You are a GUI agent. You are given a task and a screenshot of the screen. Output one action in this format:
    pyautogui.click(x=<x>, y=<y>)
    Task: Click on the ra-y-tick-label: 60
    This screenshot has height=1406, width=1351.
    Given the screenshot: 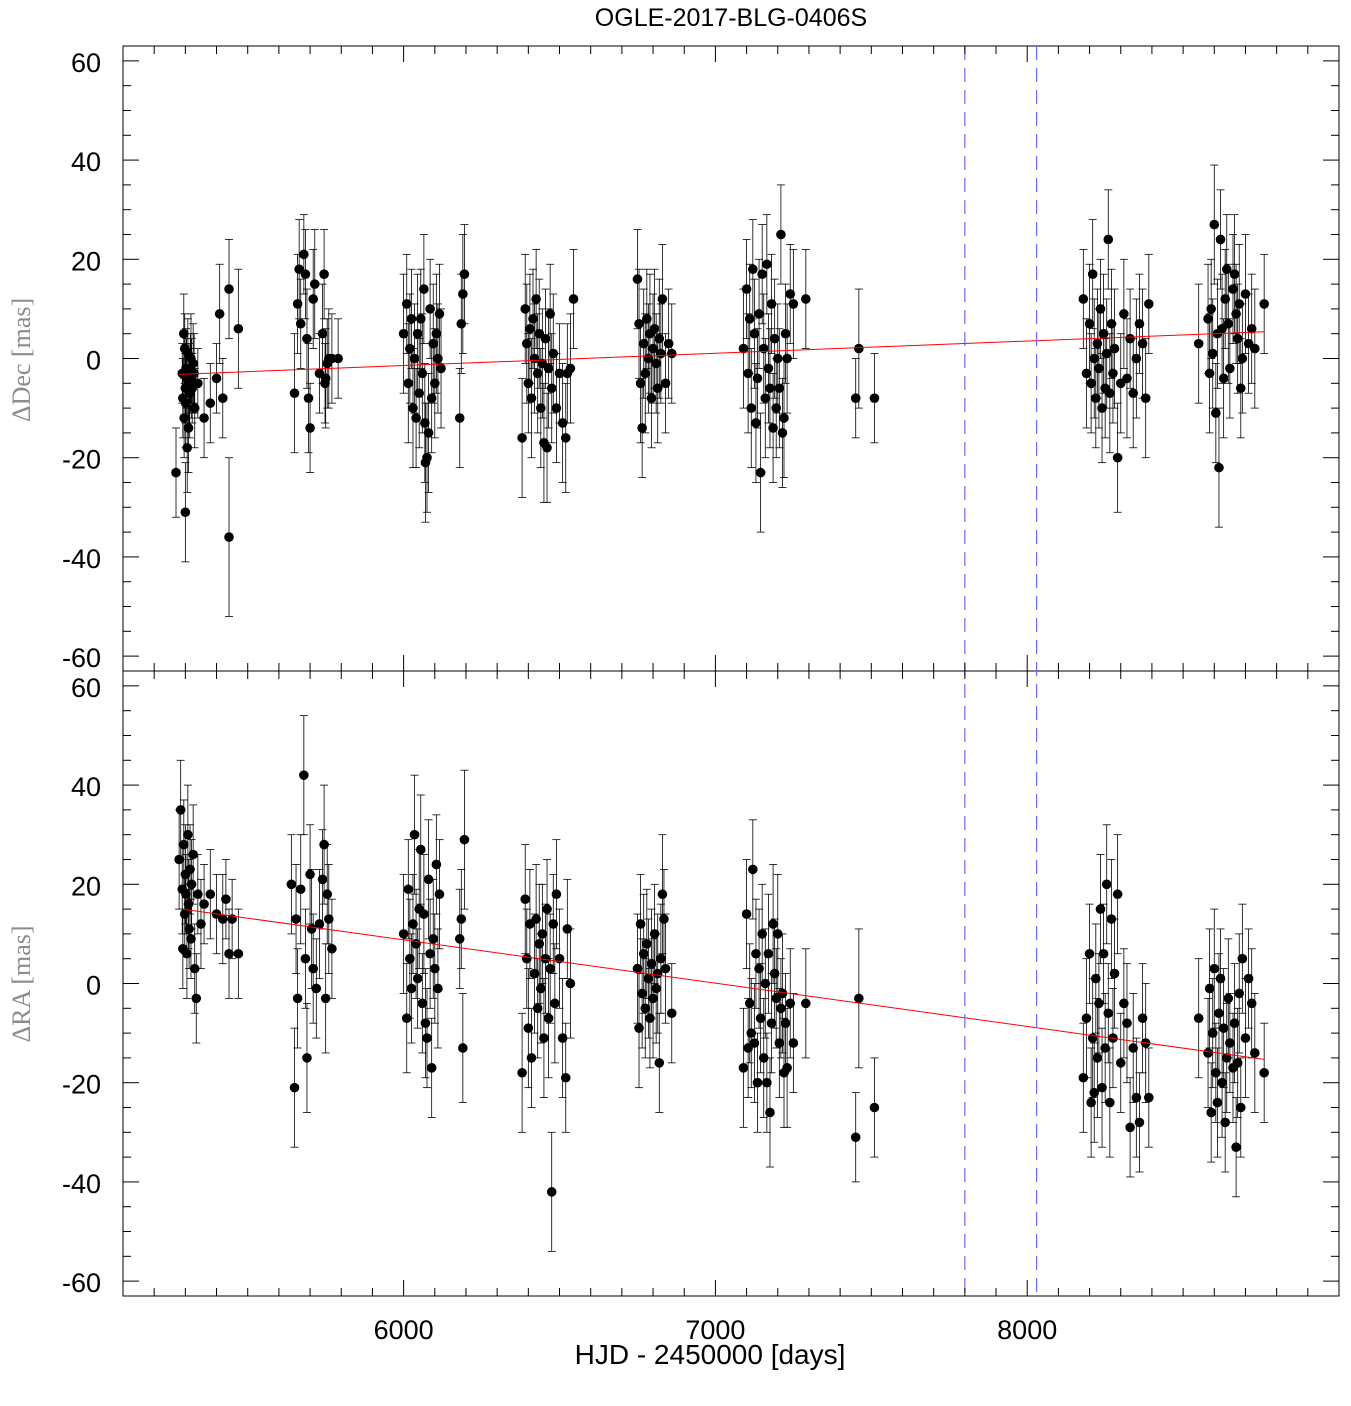 What is the action you would take?
    pyautogui.click(x=86, y=688)
    